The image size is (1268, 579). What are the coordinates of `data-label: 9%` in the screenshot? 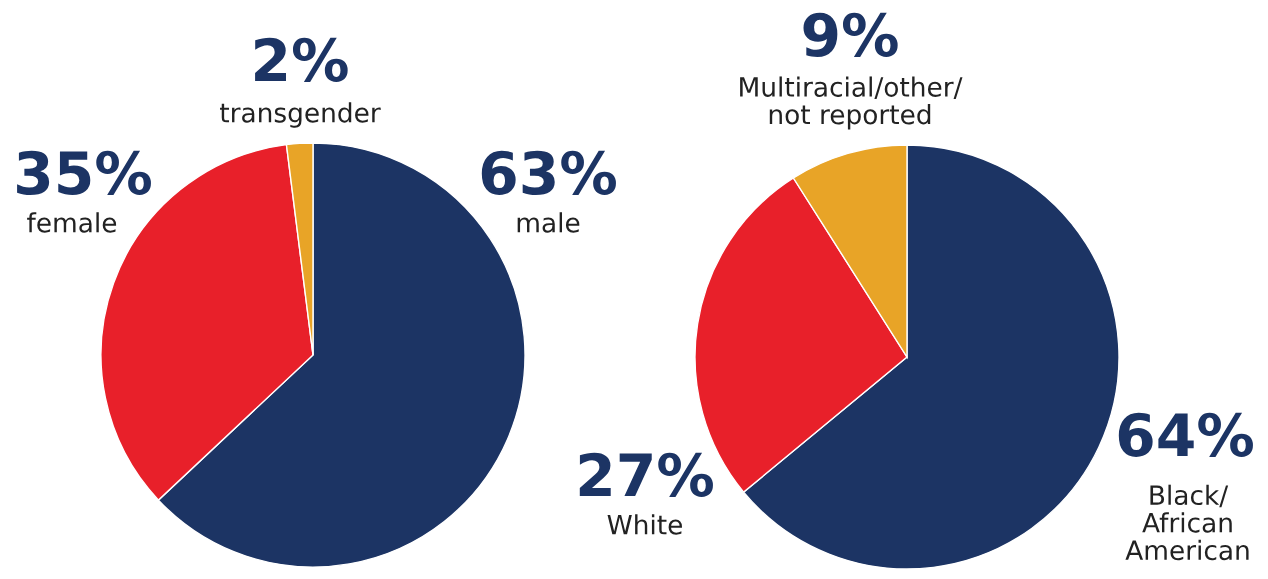 It's located at (850, 34).